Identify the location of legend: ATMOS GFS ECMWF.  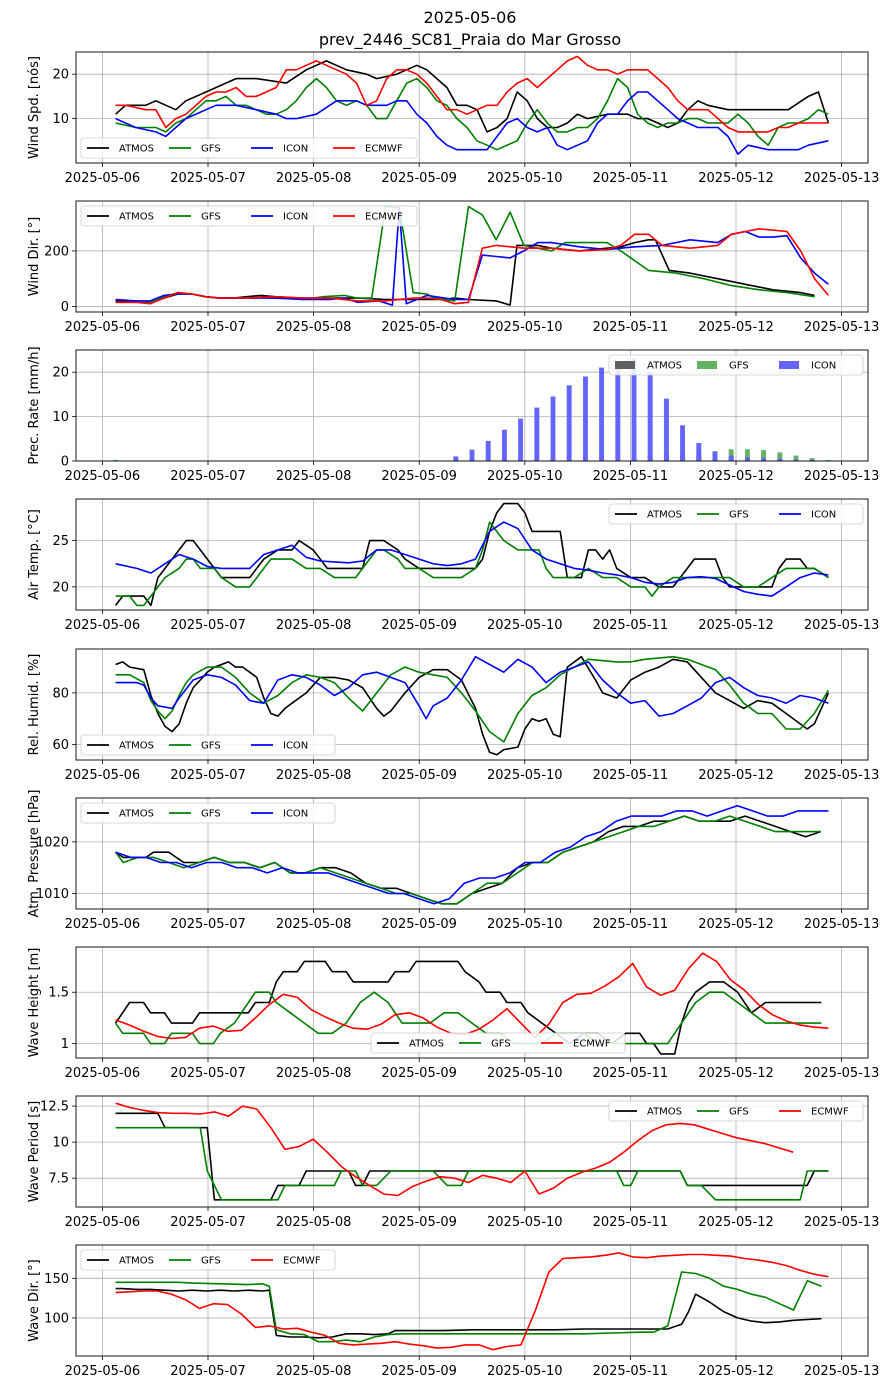
(736, 1111).